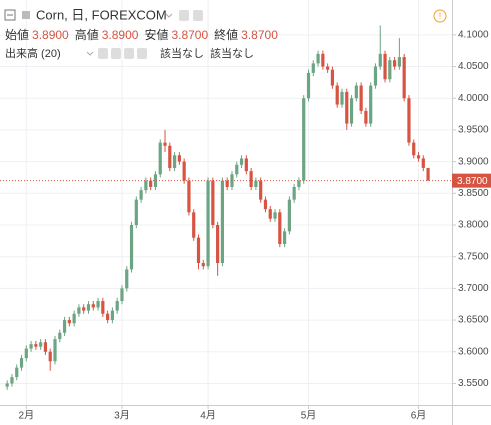  What do you see at coordinates (142, 53) in the screenshot?
I see `remove-button` at bounding box center [142, 53].